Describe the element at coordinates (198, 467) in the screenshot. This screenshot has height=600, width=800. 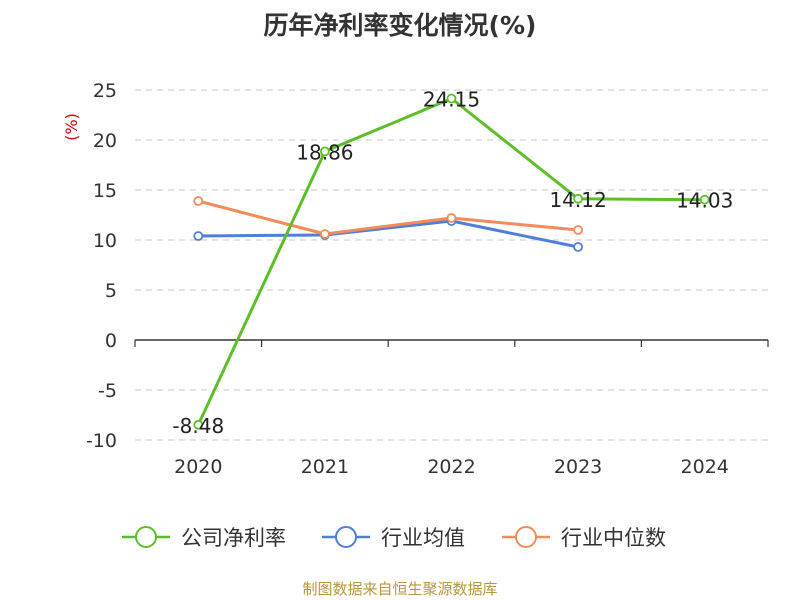
I see `x-tick-label: 2020` at that location.